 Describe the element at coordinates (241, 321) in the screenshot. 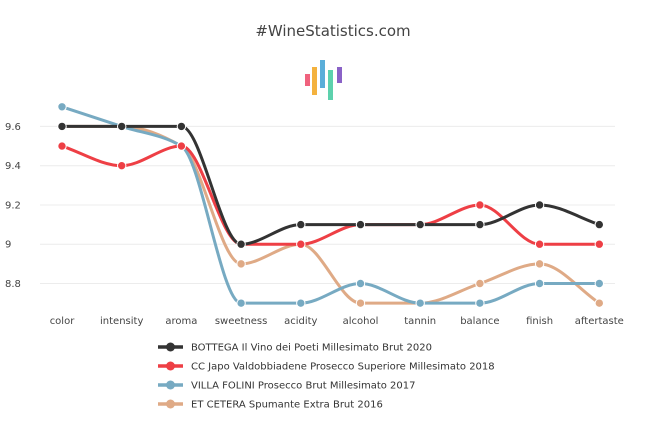

I see `x-tick-label: sweetness` at that location.